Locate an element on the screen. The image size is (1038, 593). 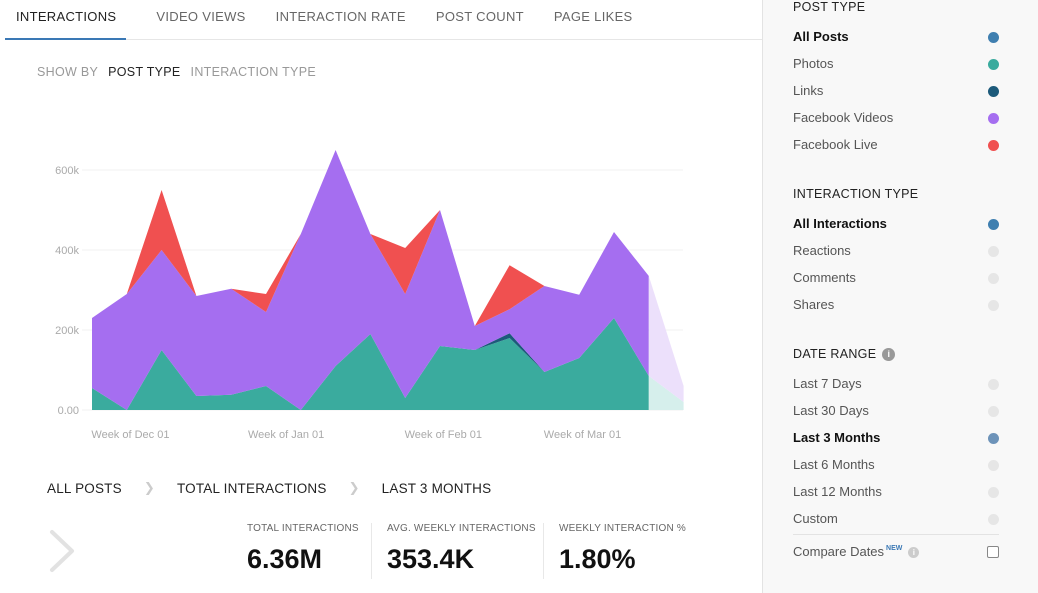
show-by-bar: SHOW BY POST TYPE INTERACTION TYPE is located at coordinates (176, 72).